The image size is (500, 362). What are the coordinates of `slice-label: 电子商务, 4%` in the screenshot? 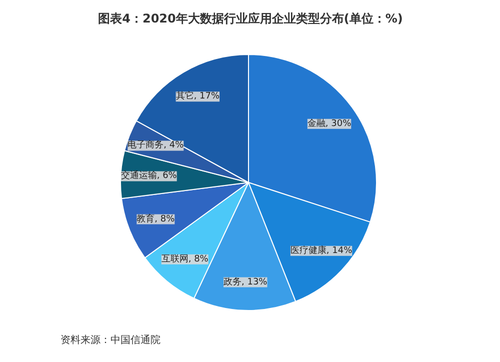 It's located at (156, 145).